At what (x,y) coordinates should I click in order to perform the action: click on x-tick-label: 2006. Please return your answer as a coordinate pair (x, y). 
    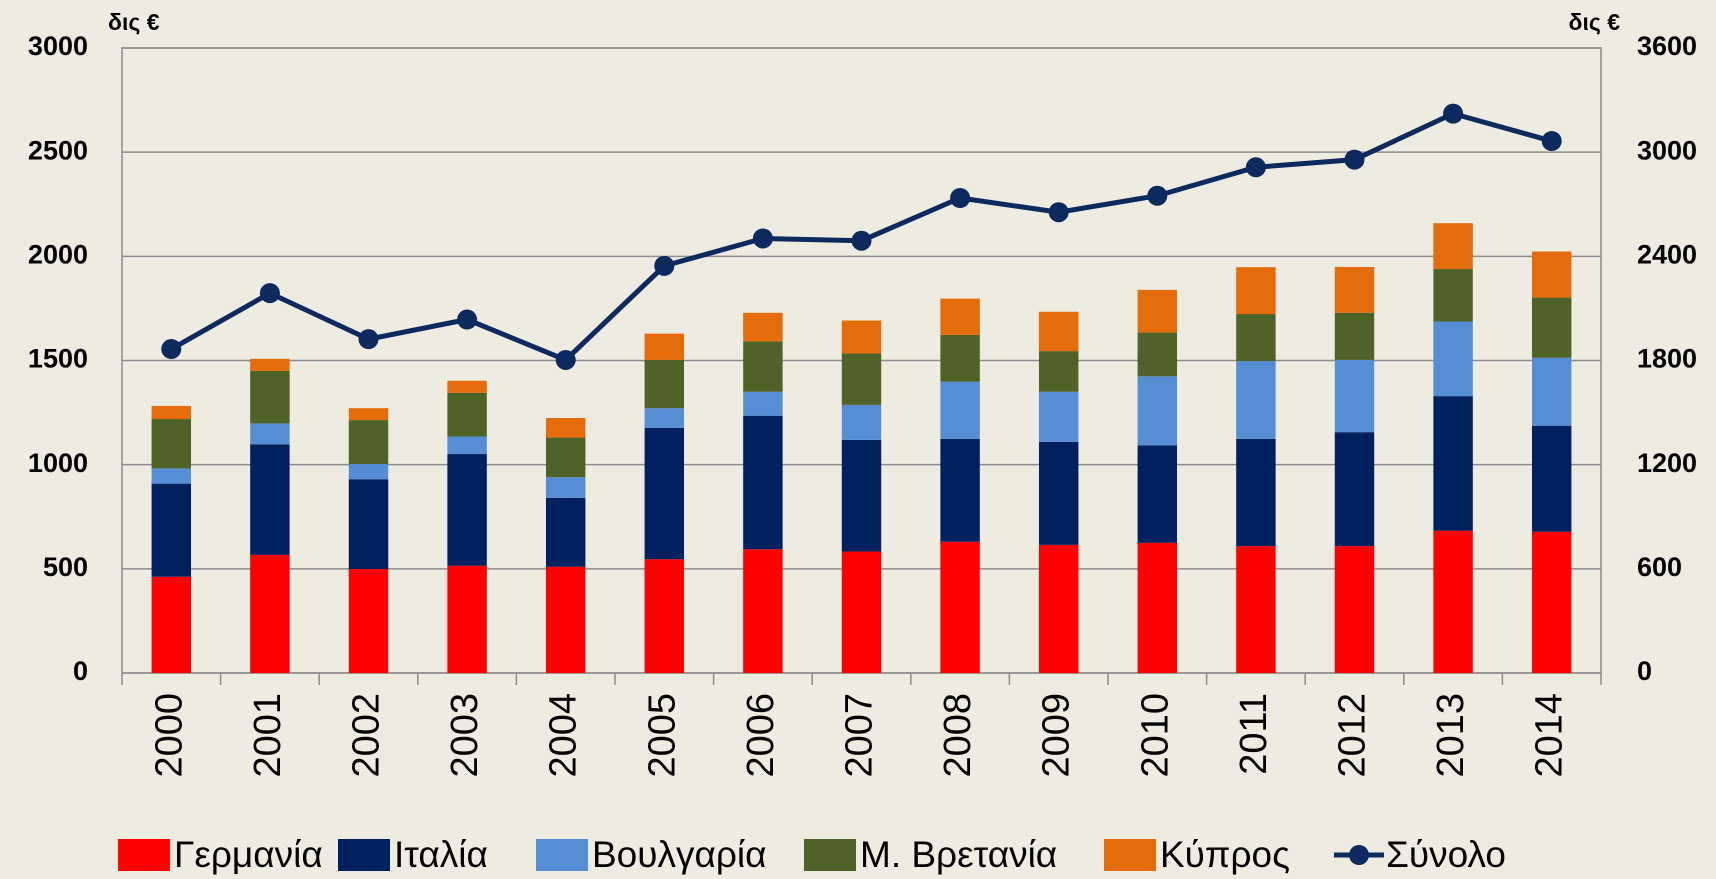
    Looking at the image, I should click on (761, 735).